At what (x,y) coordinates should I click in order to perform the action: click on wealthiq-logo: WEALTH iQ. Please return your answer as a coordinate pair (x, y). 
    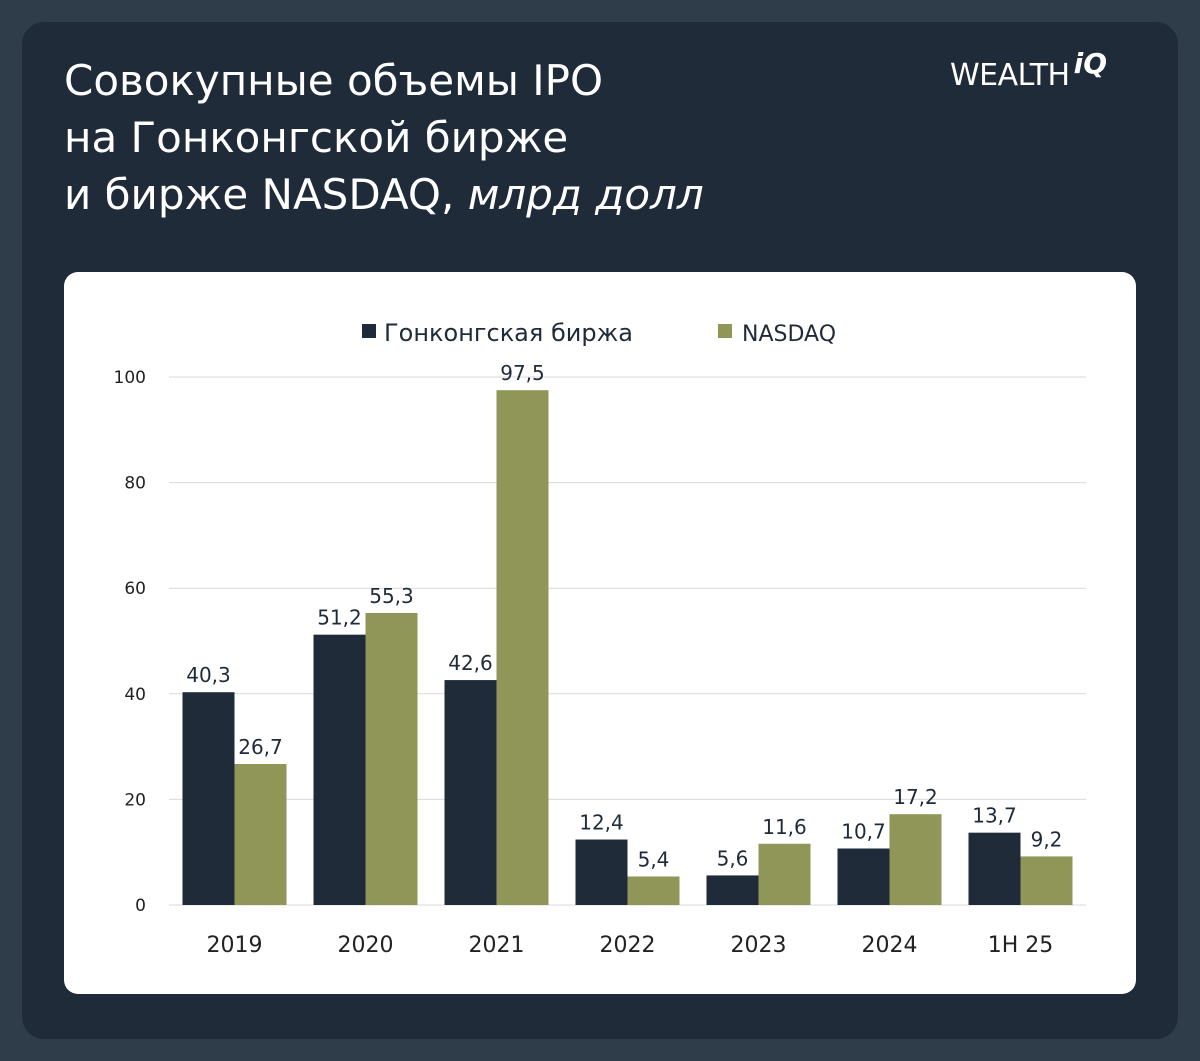
    Looking at the image, I should click on (1028, 70).